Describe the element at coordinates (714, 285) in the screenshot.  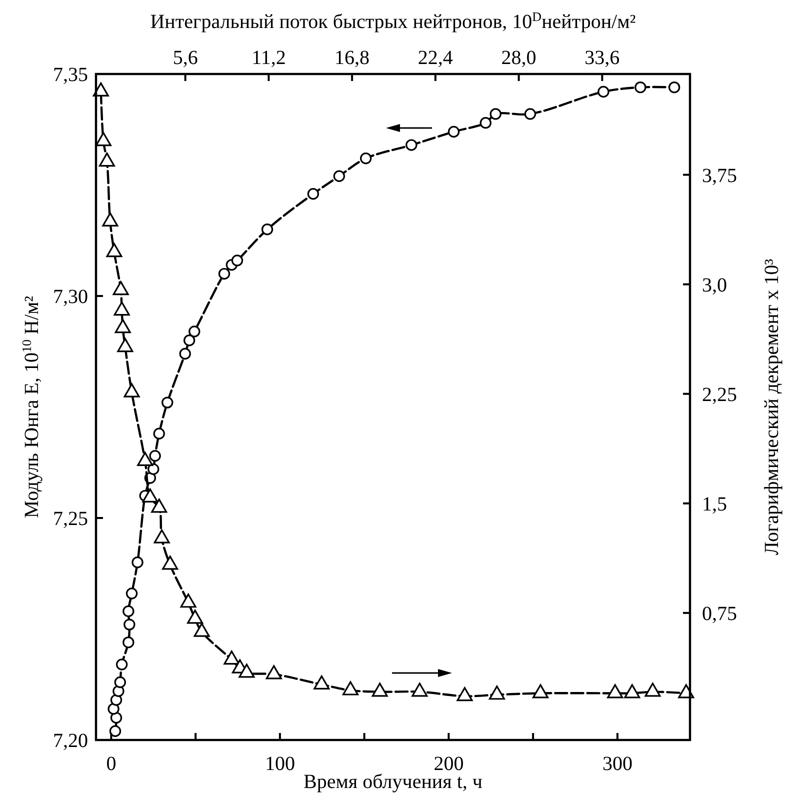
I see `y2-tick-label: 3,0` at that location.